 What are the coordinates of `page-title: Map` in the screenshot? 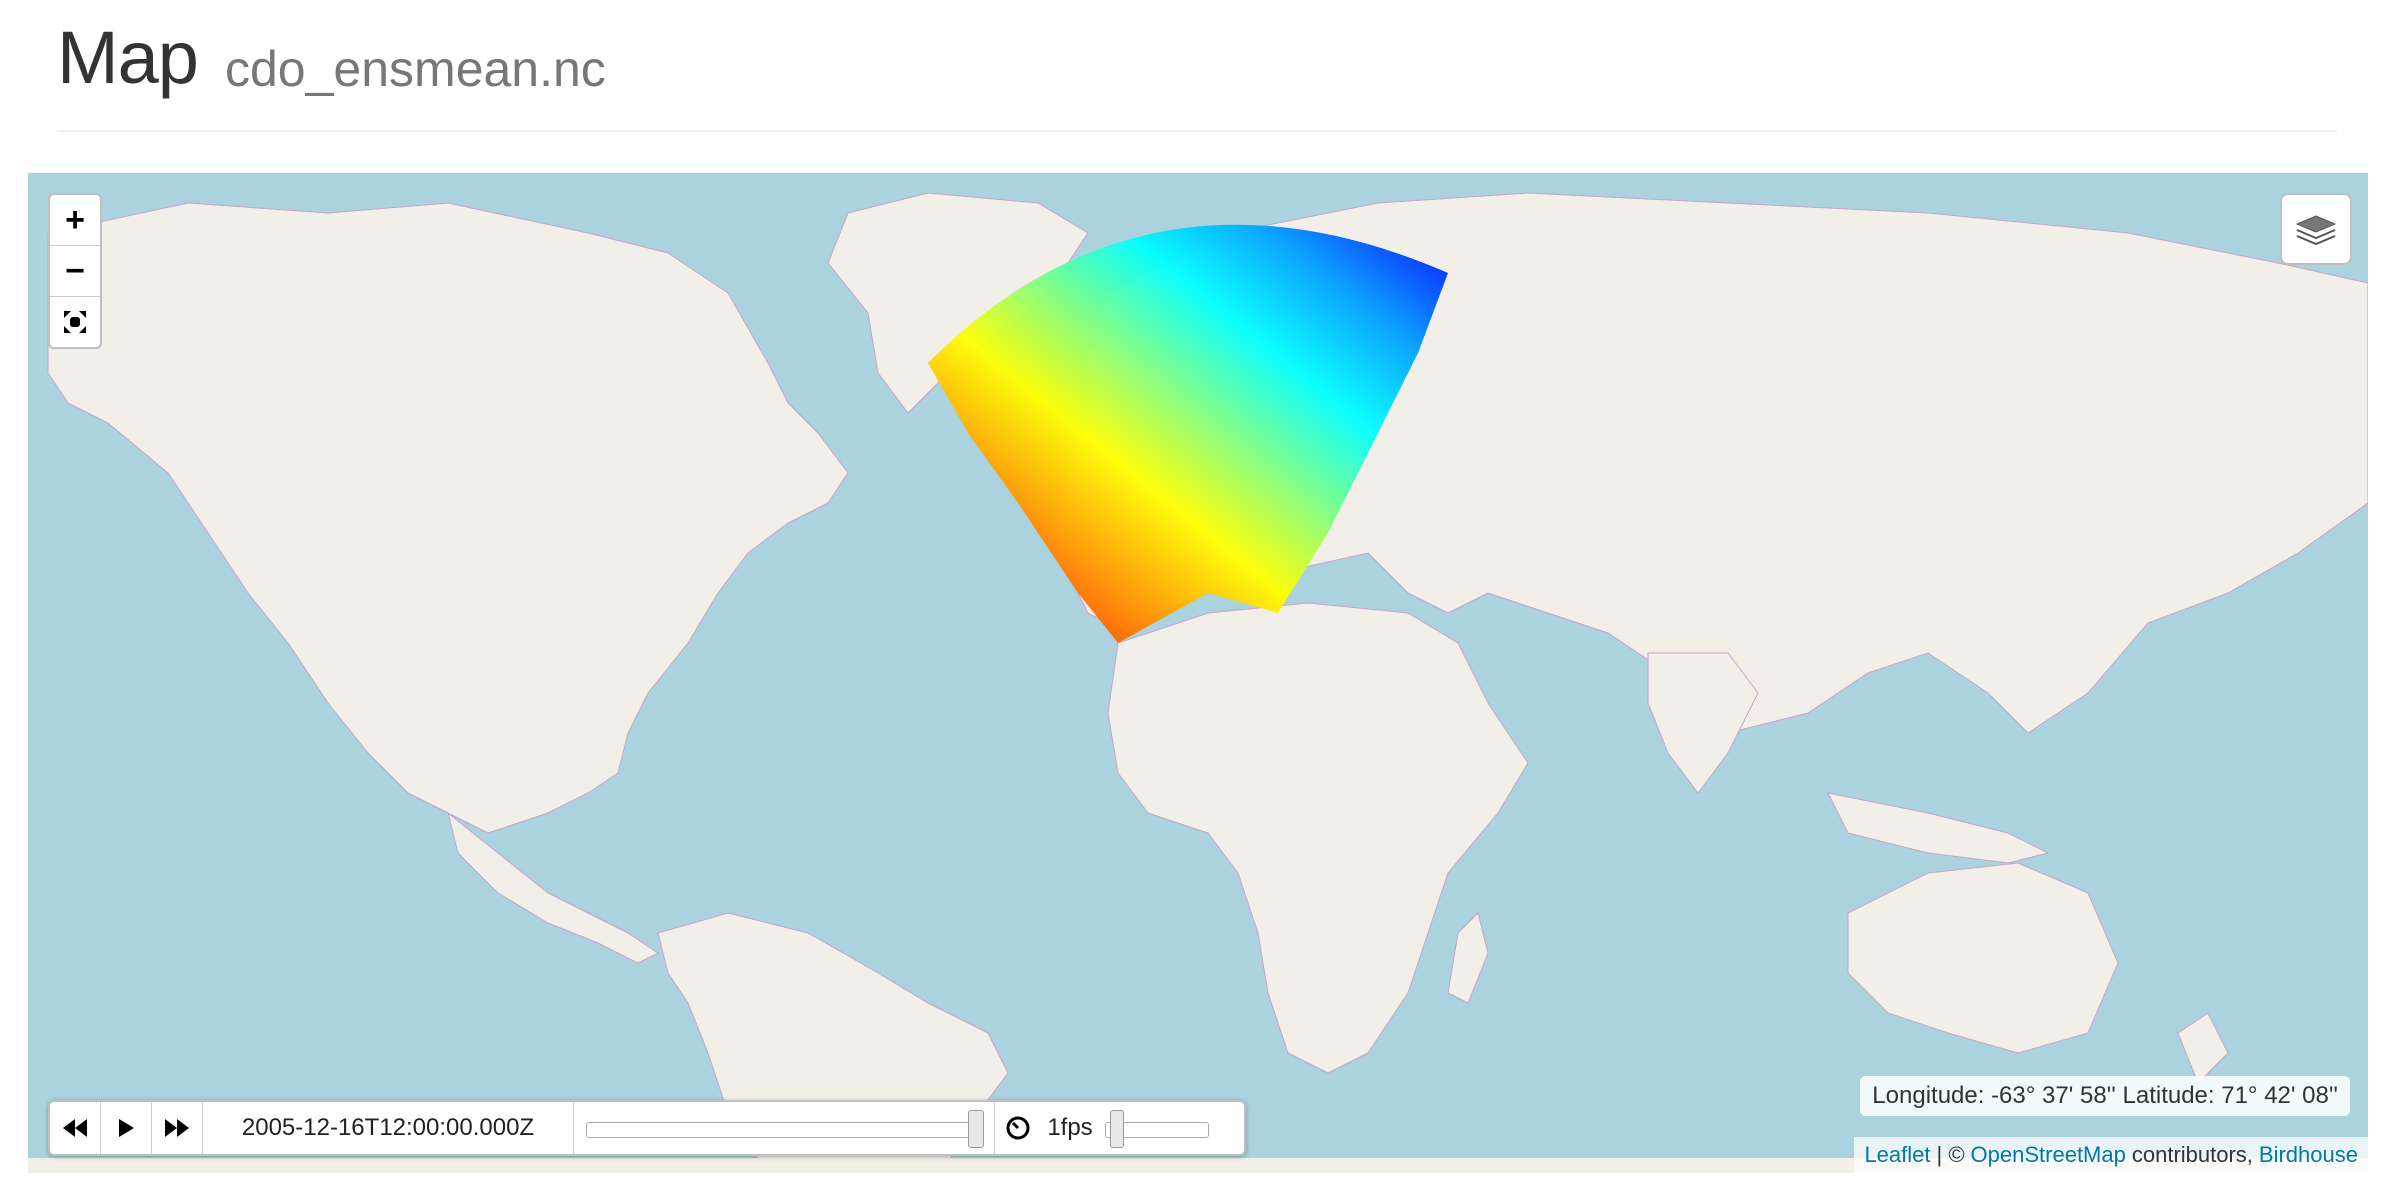 It's located at (128, 57).